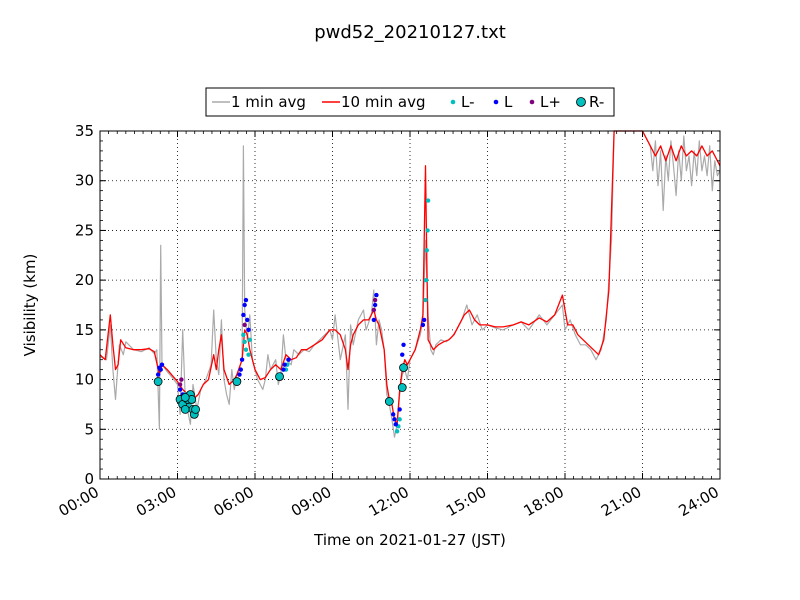  I want to click on legend-box, so click(410, 102).